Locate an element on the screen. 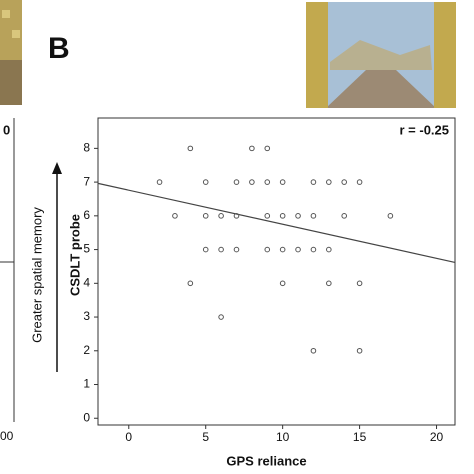  y-tick-label: 0 is located at coordinates (86, 417).